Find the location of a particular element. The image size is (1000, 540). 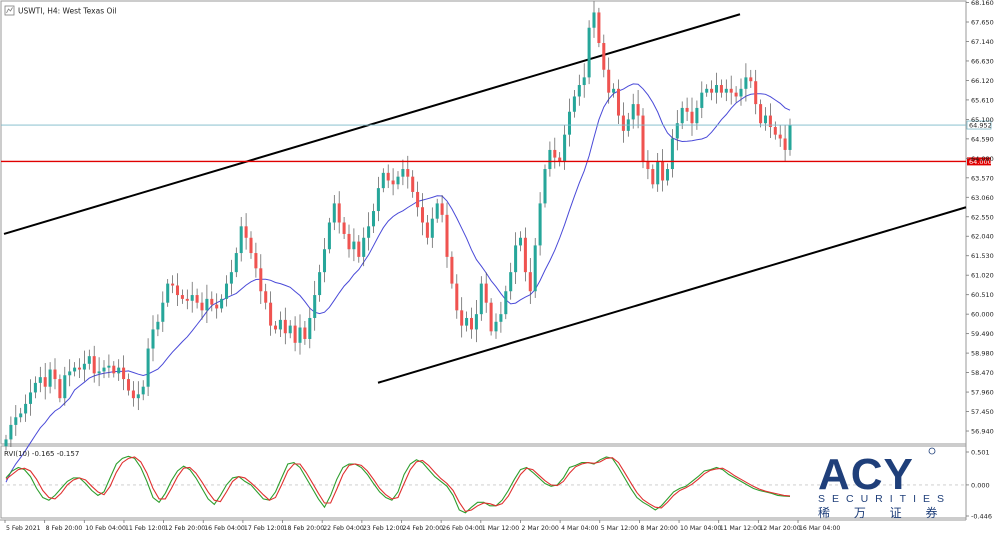

price-tick-label: 66.630 is located at coordinates (982, 61).